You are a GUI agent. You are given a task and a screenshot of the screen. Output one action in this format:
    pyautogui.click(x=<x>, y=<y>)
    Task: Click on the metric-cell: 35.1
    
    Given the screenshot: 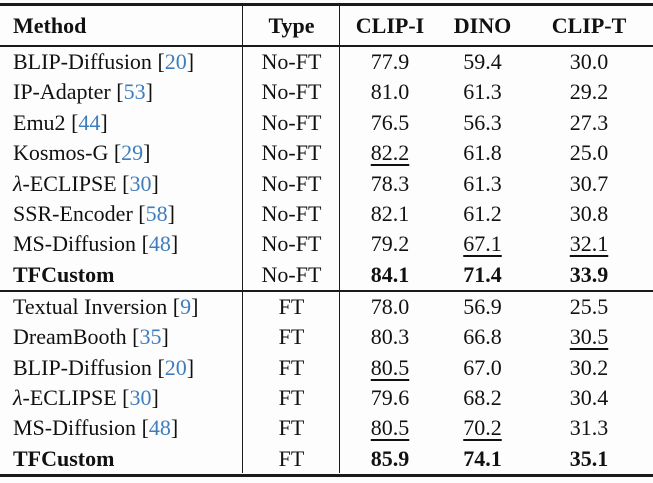 What is the action you would take?
    pyautogui.click(x=589, y=458)
    